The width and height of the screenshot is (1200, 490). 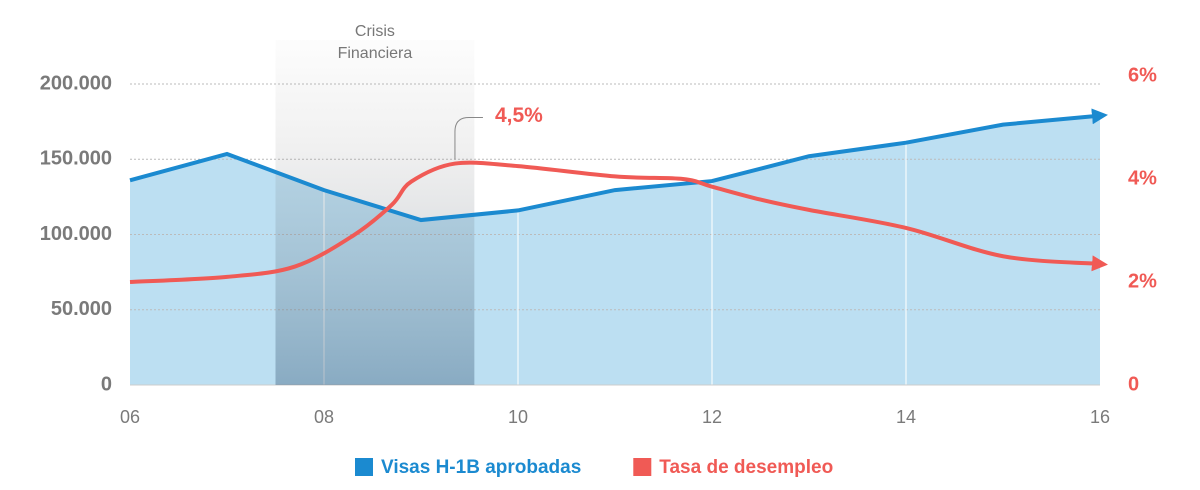 I want to click on y2-tick-label: 6%, so click(x=1142, y=75).